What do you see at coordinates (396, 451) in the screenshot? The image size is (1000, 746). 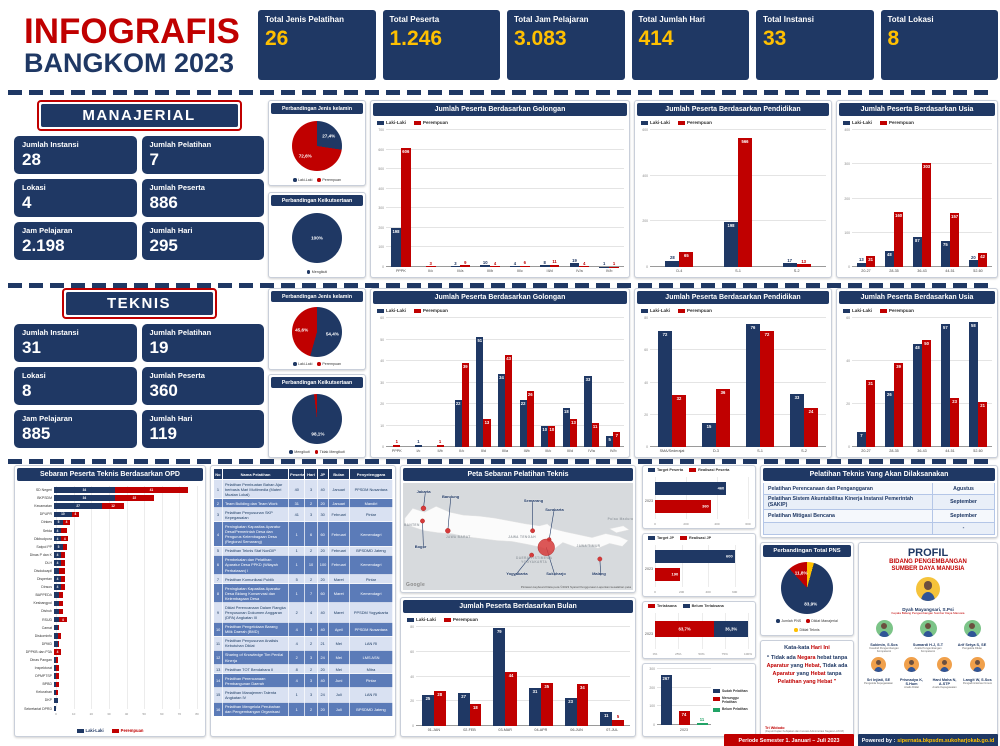 I see `x-tick-label: PPPK` at bounding box center [396, 451].